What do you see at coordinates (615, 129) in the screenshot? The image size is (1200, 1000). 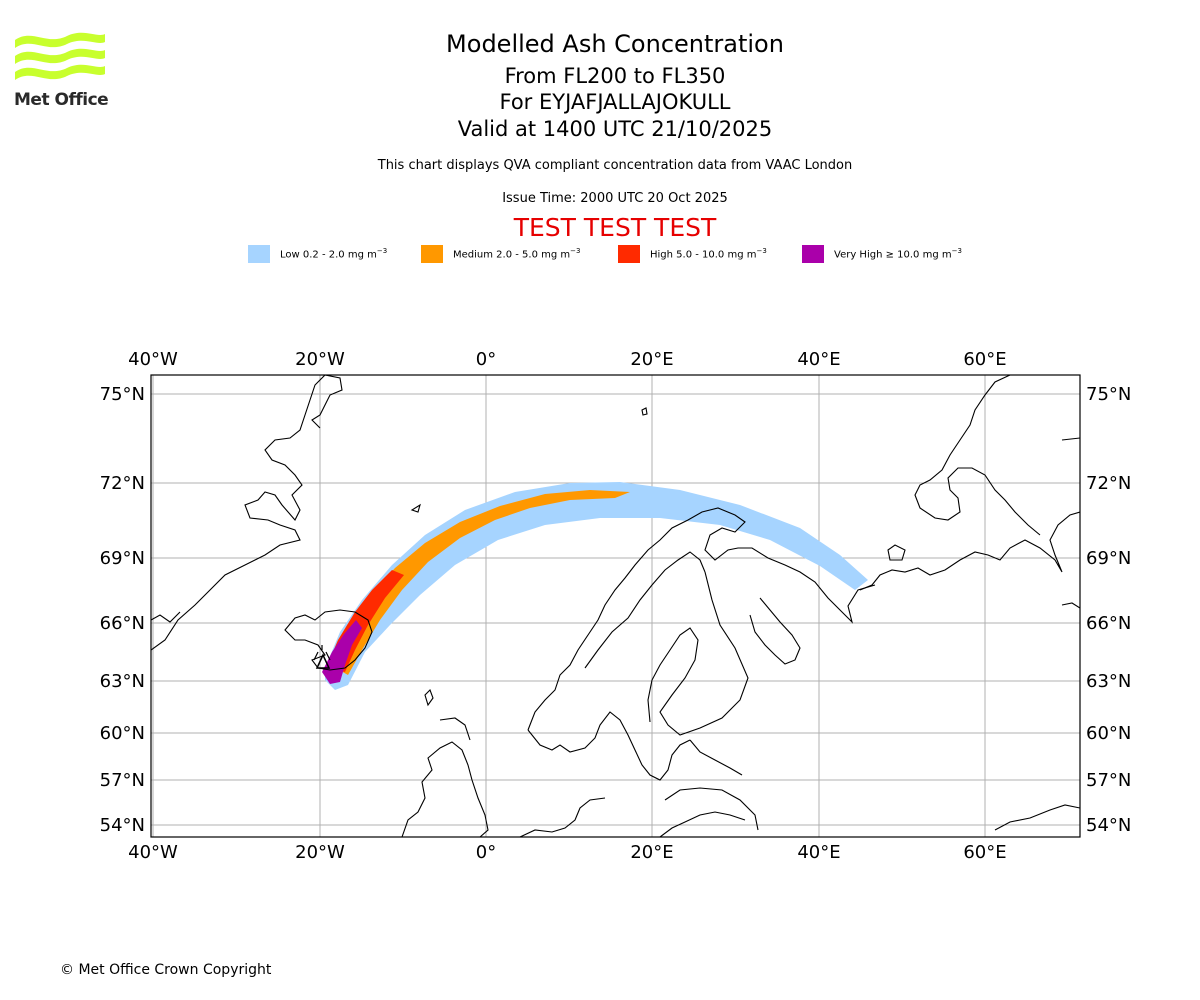 I see `valid-time: Valid at 1400 UTC 21/10/2025` at bounding box center [615, 129].